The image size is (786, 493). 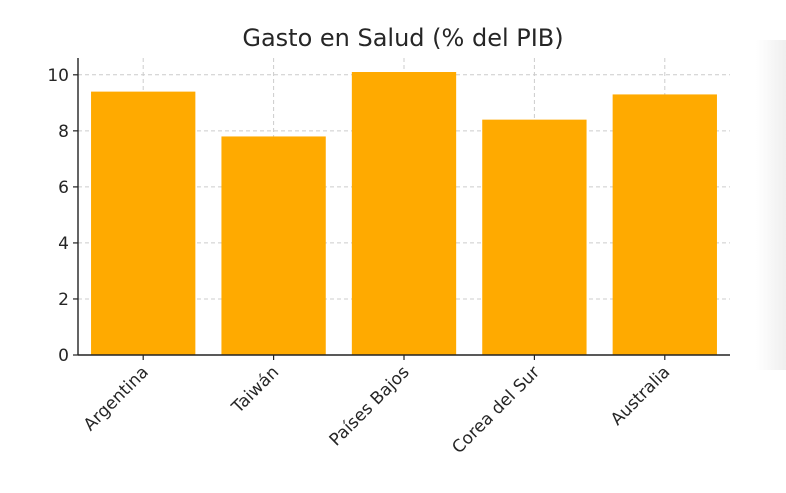 What do you see at coordinates (255, 390) in the screenshot?
I see `x-tick-label: Taiwán` at bounding box center [255, 390].